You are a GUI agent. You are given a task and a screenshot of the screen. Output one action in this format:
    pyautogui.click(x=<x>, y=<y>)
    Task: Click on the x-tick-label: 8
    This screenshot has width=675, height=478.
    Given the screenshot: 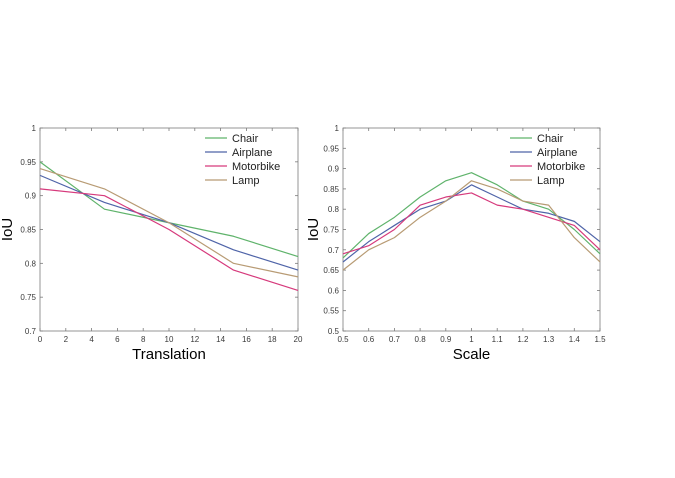 What is the action you would take?
    pyautogui.click(x=143, y=339)
    